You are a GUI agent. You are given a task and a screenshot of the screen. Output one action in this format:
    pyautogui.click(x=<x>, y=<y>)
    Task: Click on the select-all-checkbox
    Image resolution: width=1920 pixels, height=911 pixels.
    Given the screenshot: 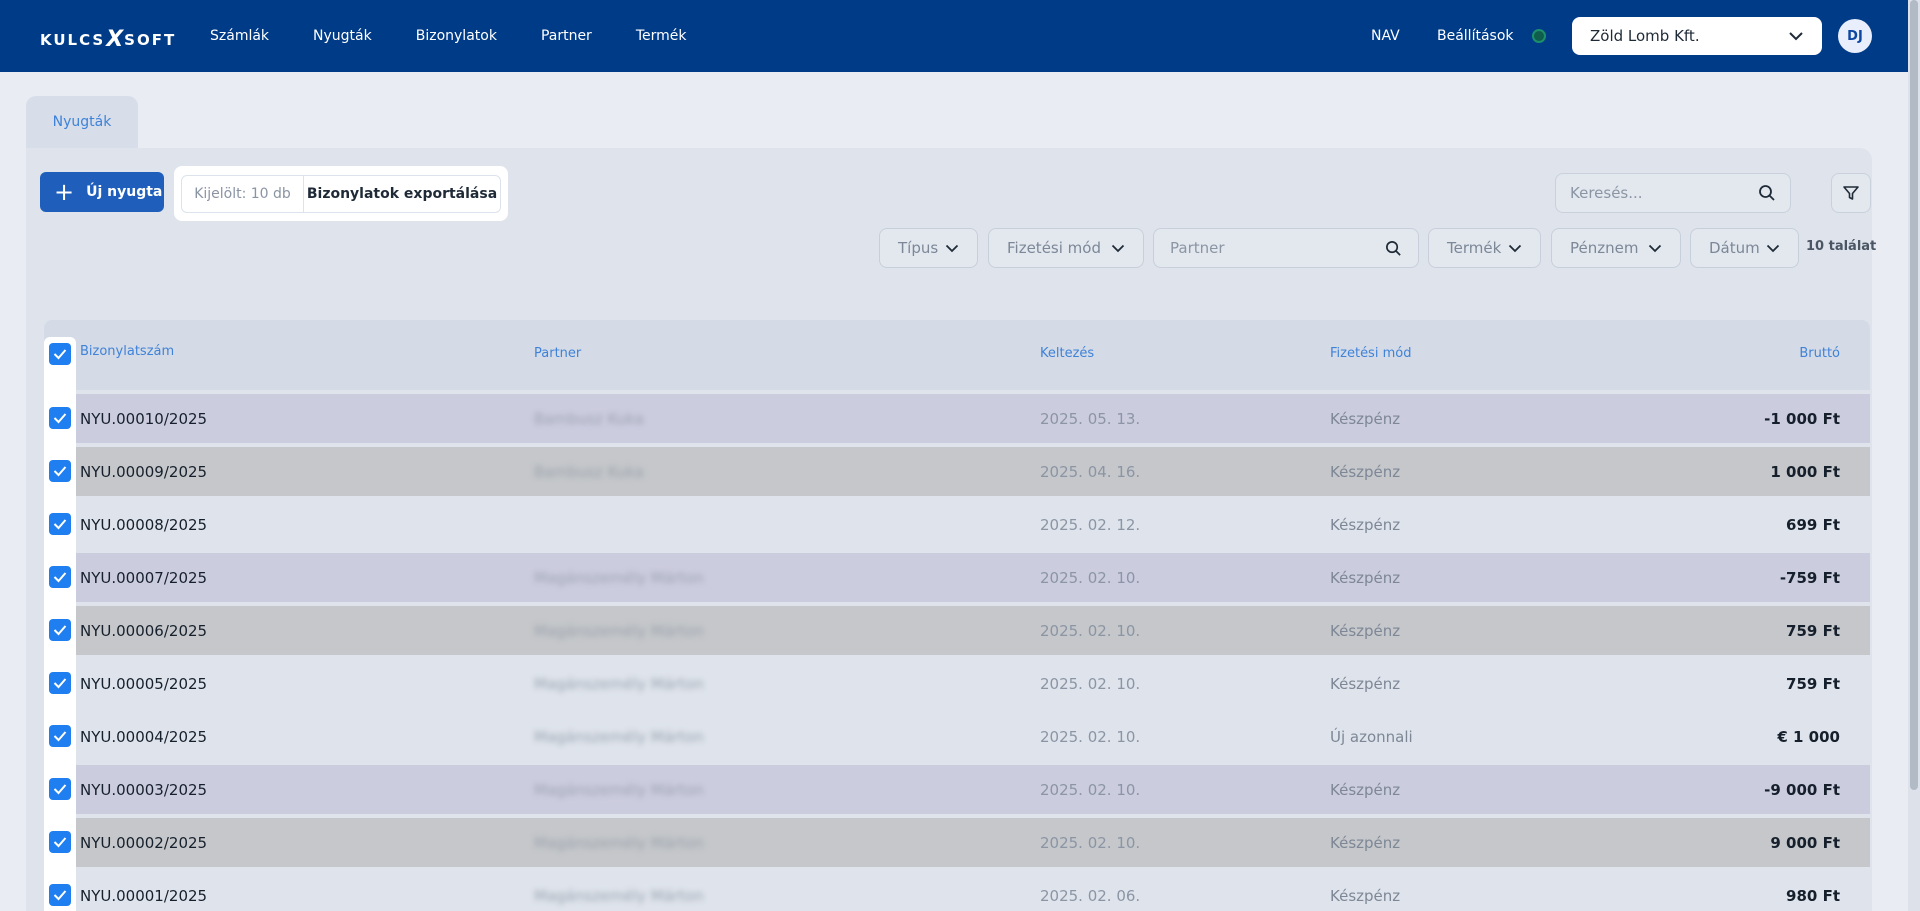 What is the action you would take?
    pyautogui.click(x=60, y=354)
    